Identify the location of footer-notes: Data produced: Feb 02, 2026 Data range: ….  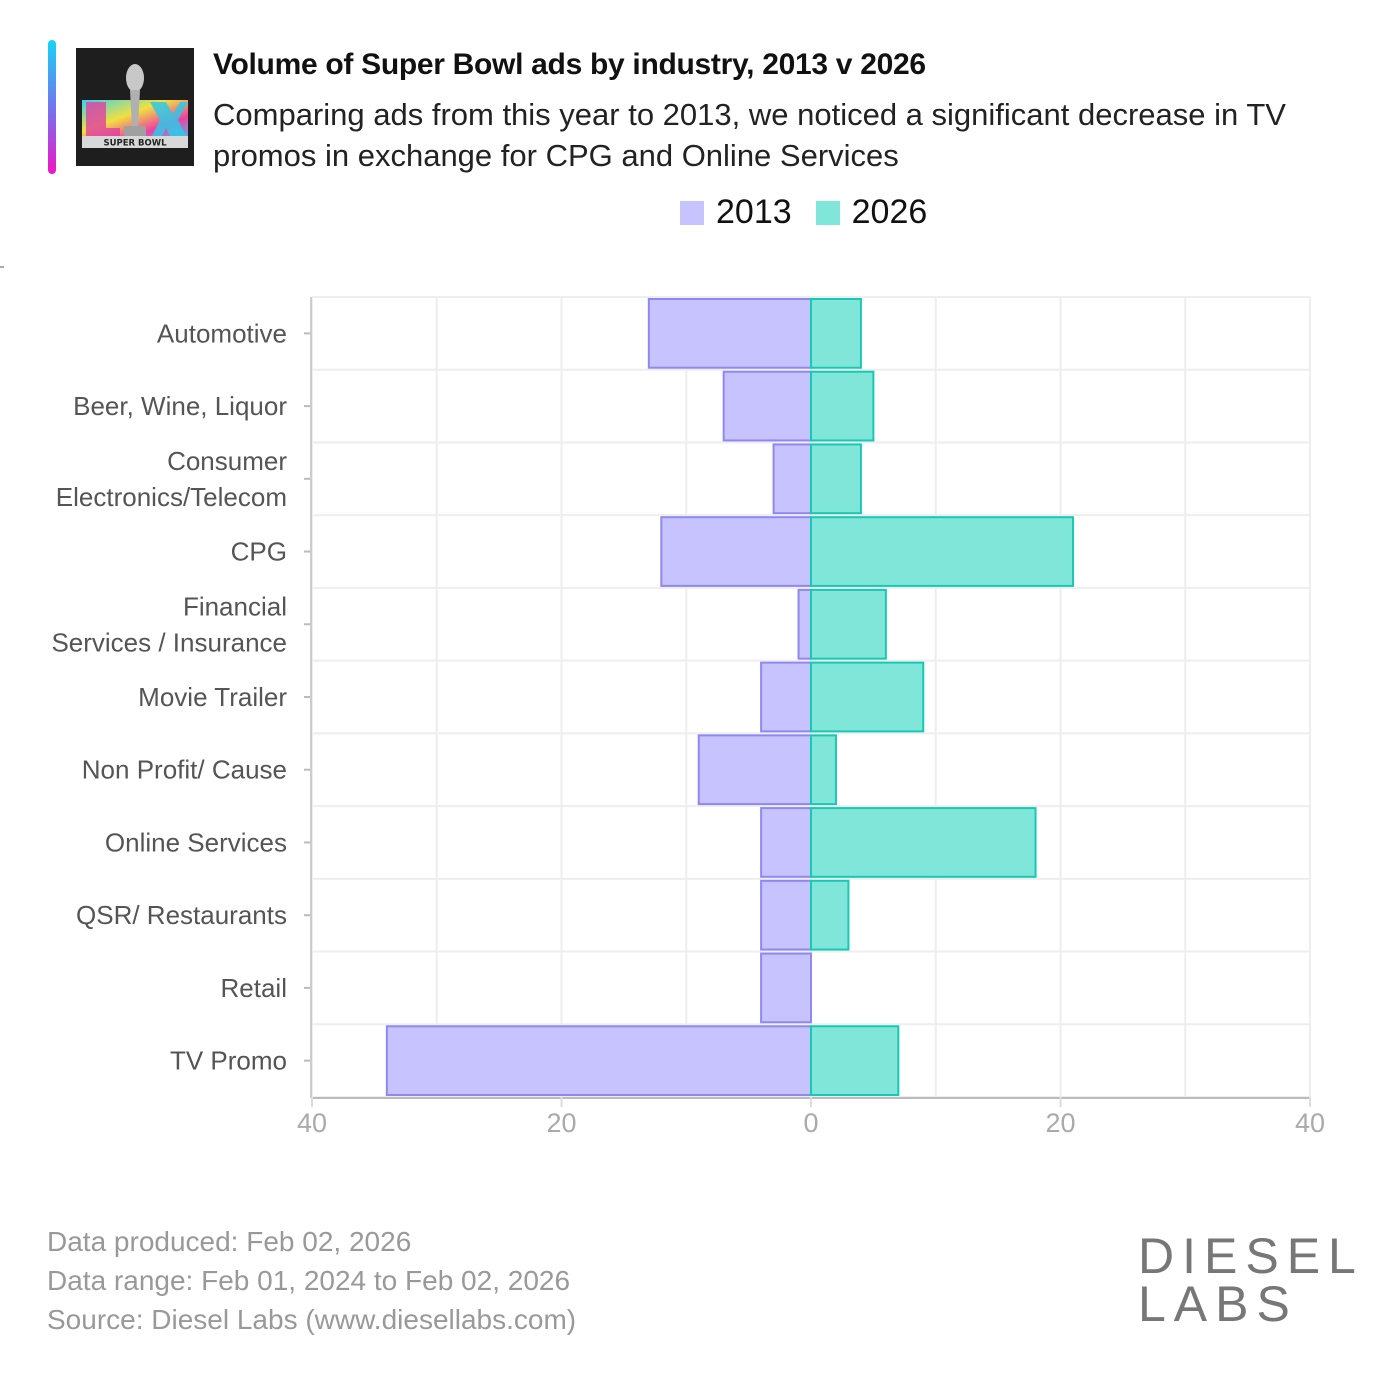
(311, 1280).